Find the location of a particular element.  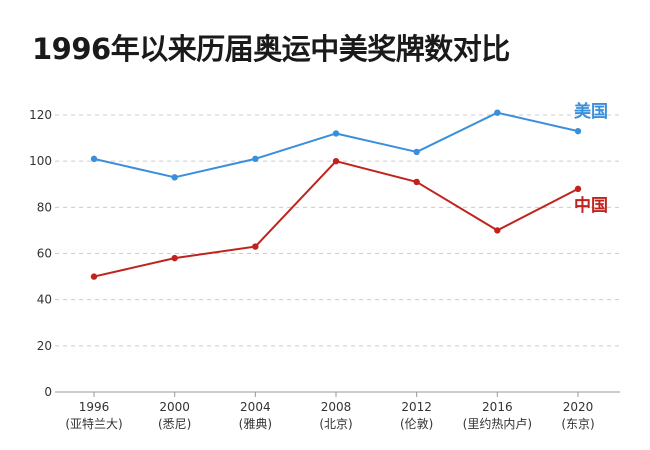

y-tick-label: 20 is located at coordinates (44, 346).